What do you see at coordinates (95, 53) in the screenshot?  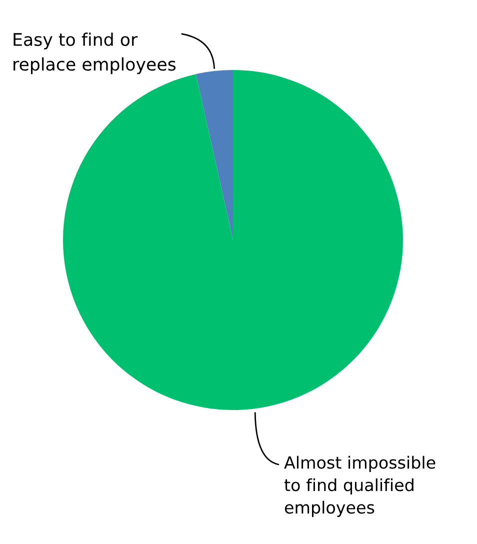 I see `slice-label: Easy to find or replace employees` at bounding box center [95, 53].